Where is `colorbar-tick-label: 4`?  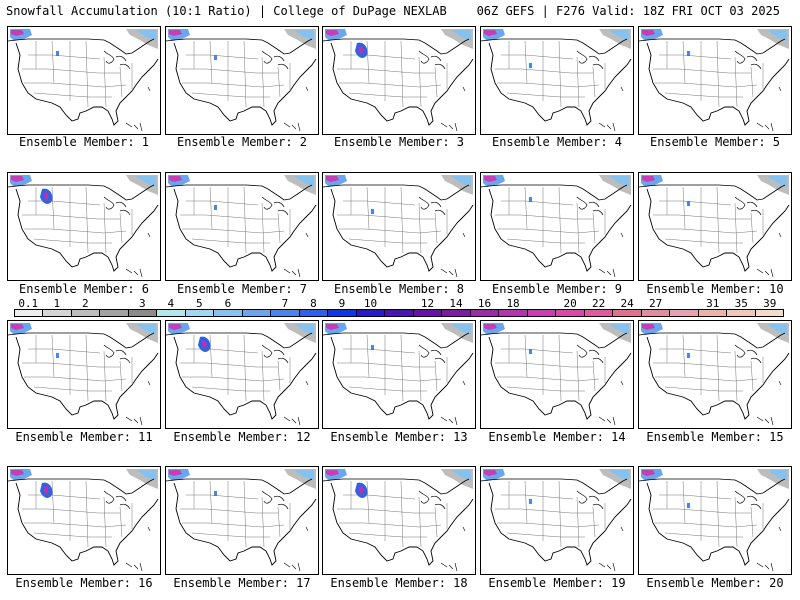 colorbar-tick-label: 4 is located at coordinates (171, 303).